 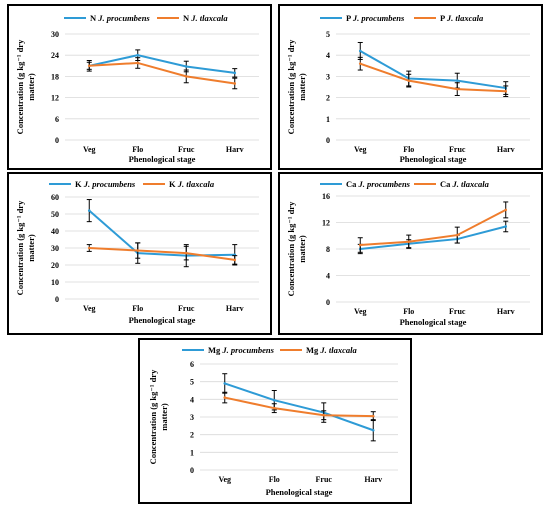 What do you see at coordinates (299, 407) in the screenshot?
I see `chart-mg-series-0-line` at bounding box center [299, 407].